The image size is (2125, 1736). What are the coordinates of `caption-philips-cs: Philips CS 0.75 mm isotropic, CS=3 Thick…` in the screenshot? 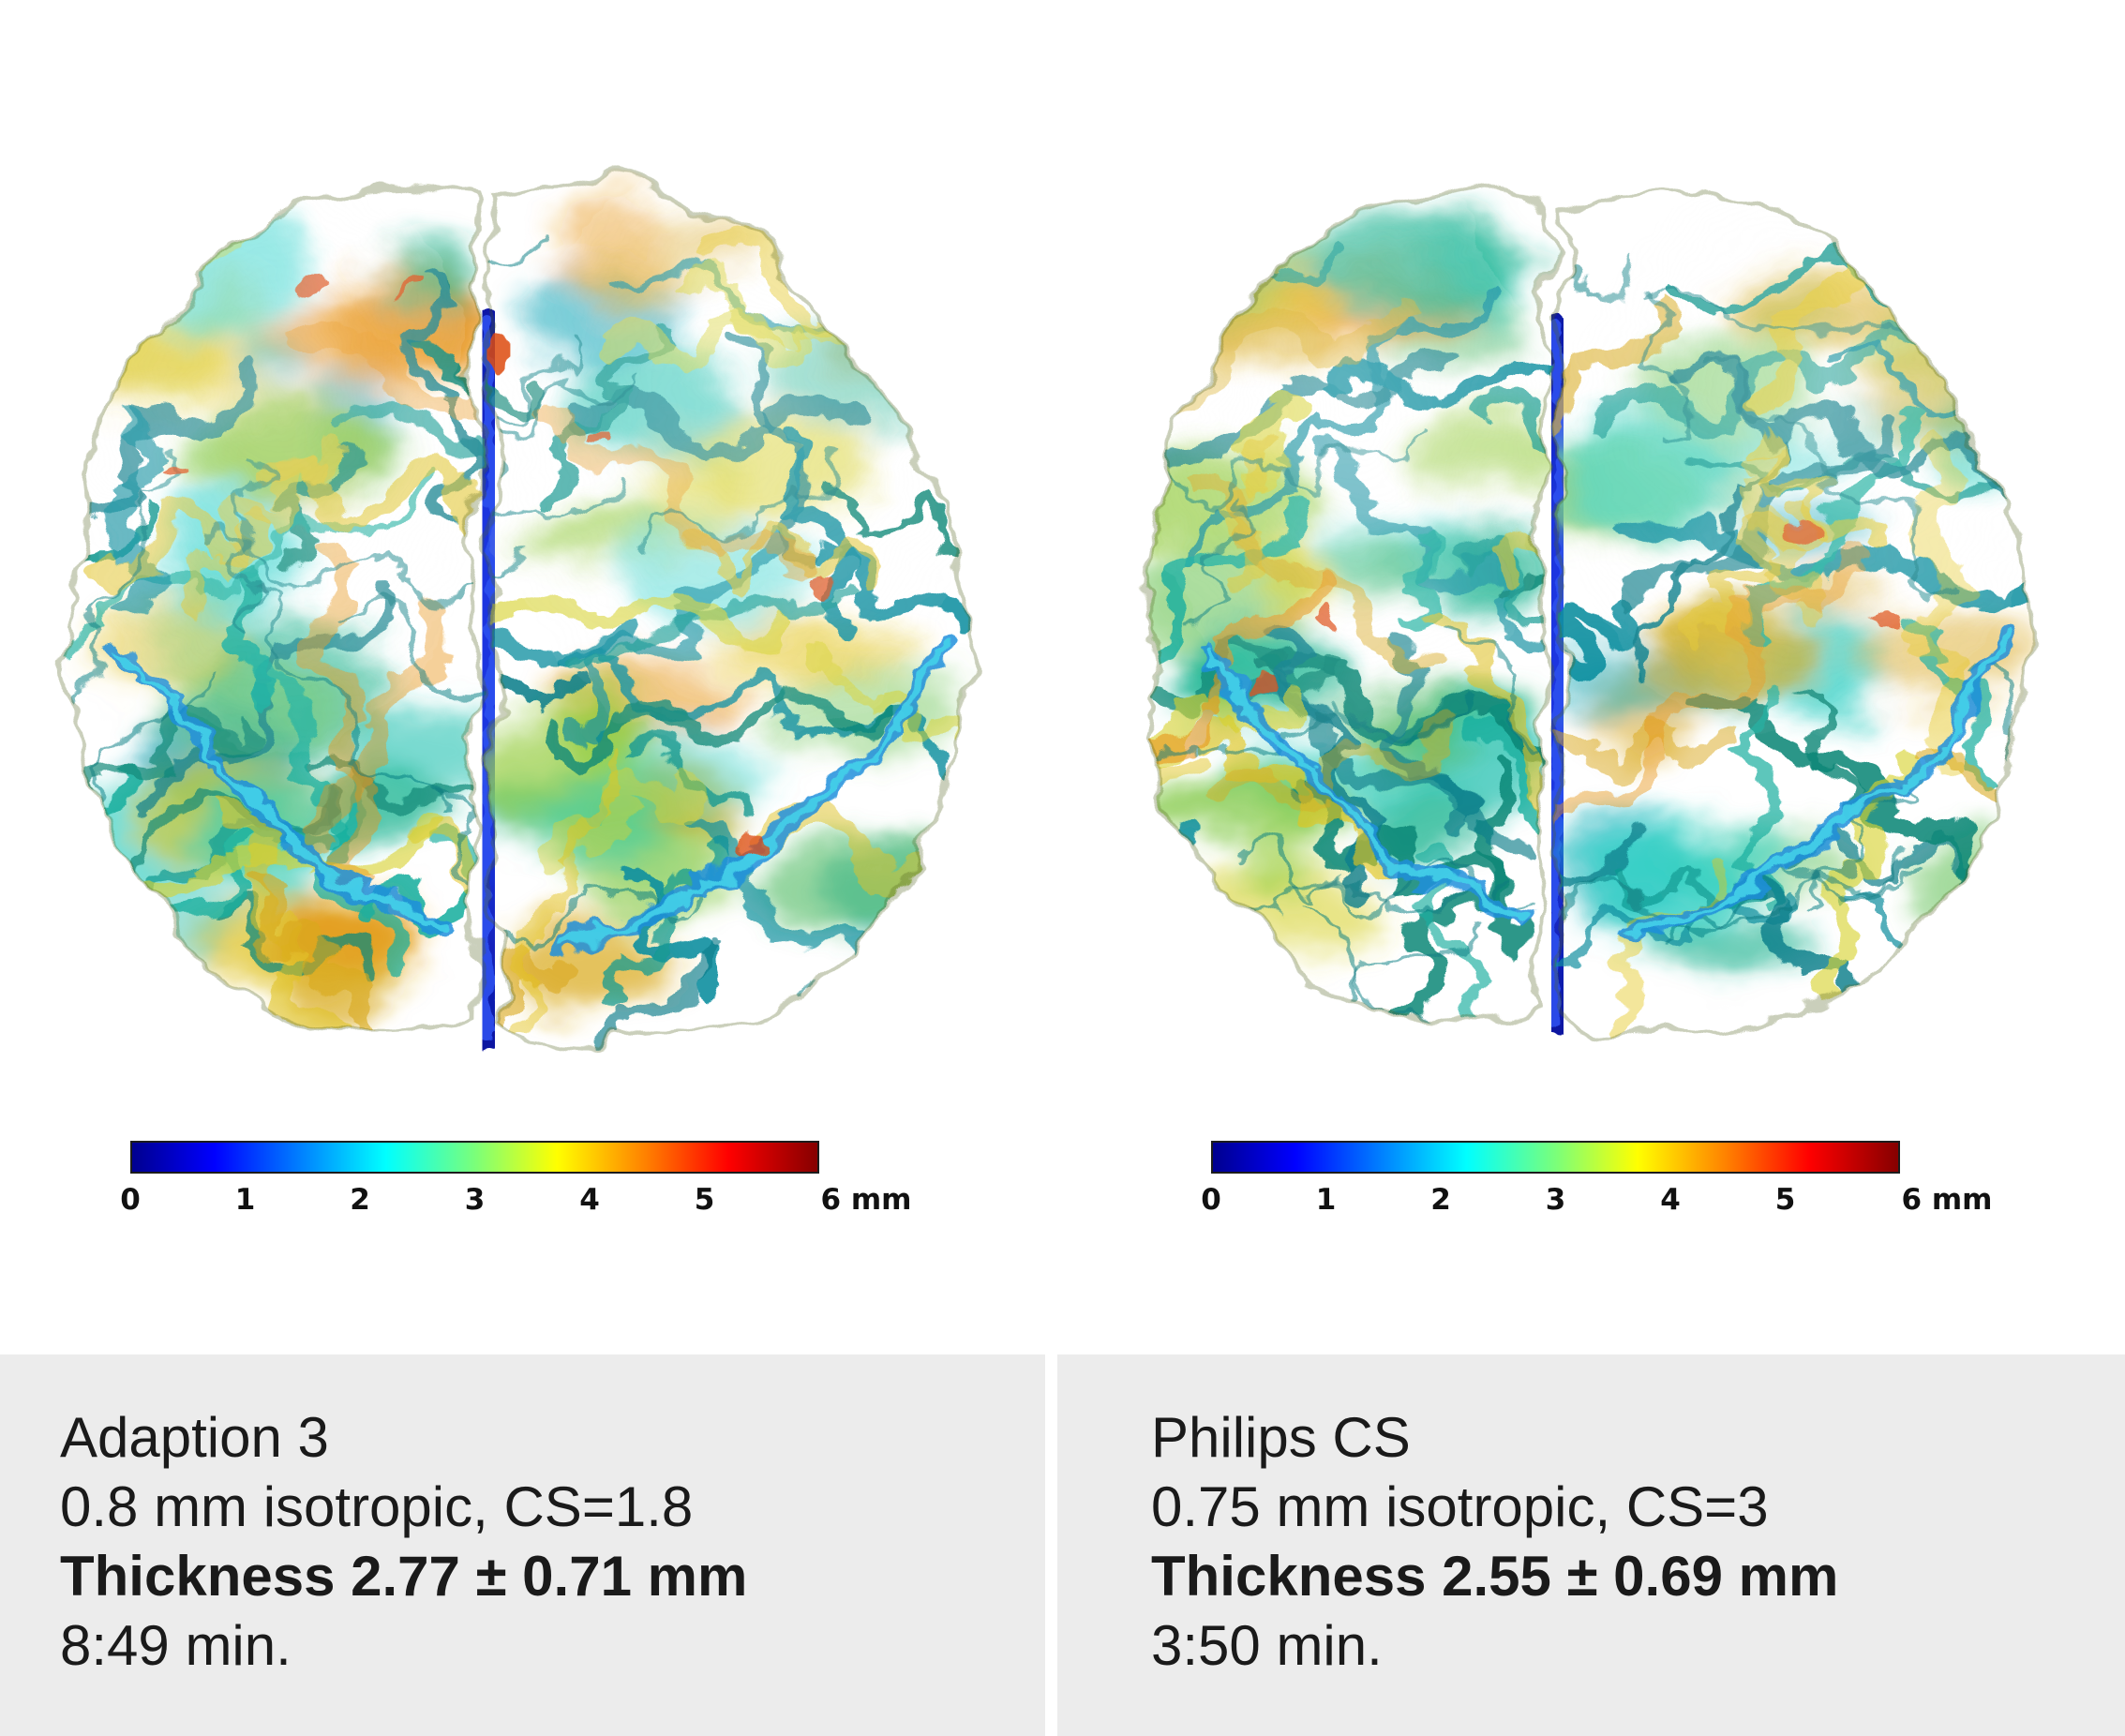 It's located at (1591, 1545).